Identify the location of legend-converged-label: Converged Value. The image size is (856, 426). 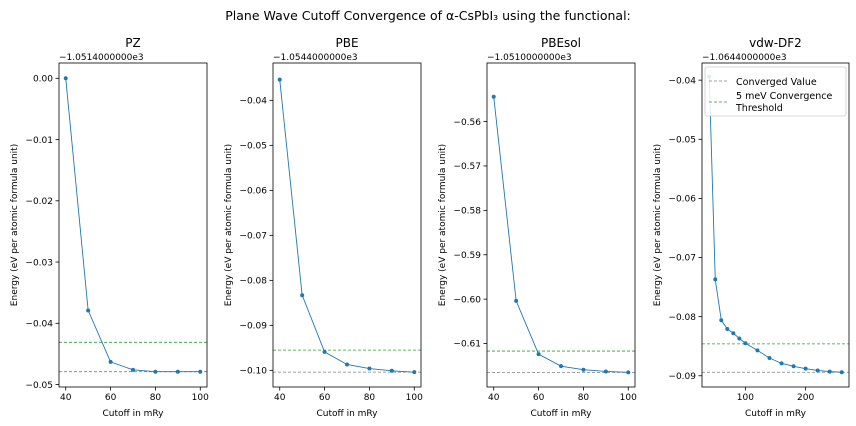
(776, 82).